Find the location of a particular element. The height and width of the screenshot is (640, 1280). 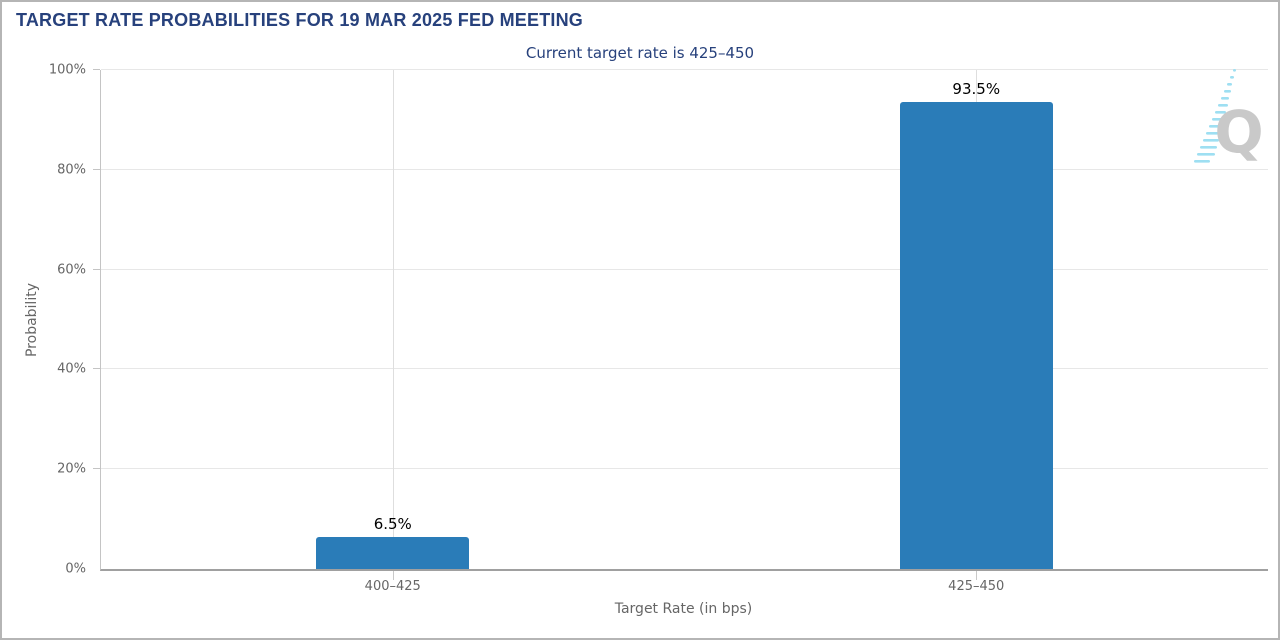

logo-letter: Q is located at coordinates (1238, 132).